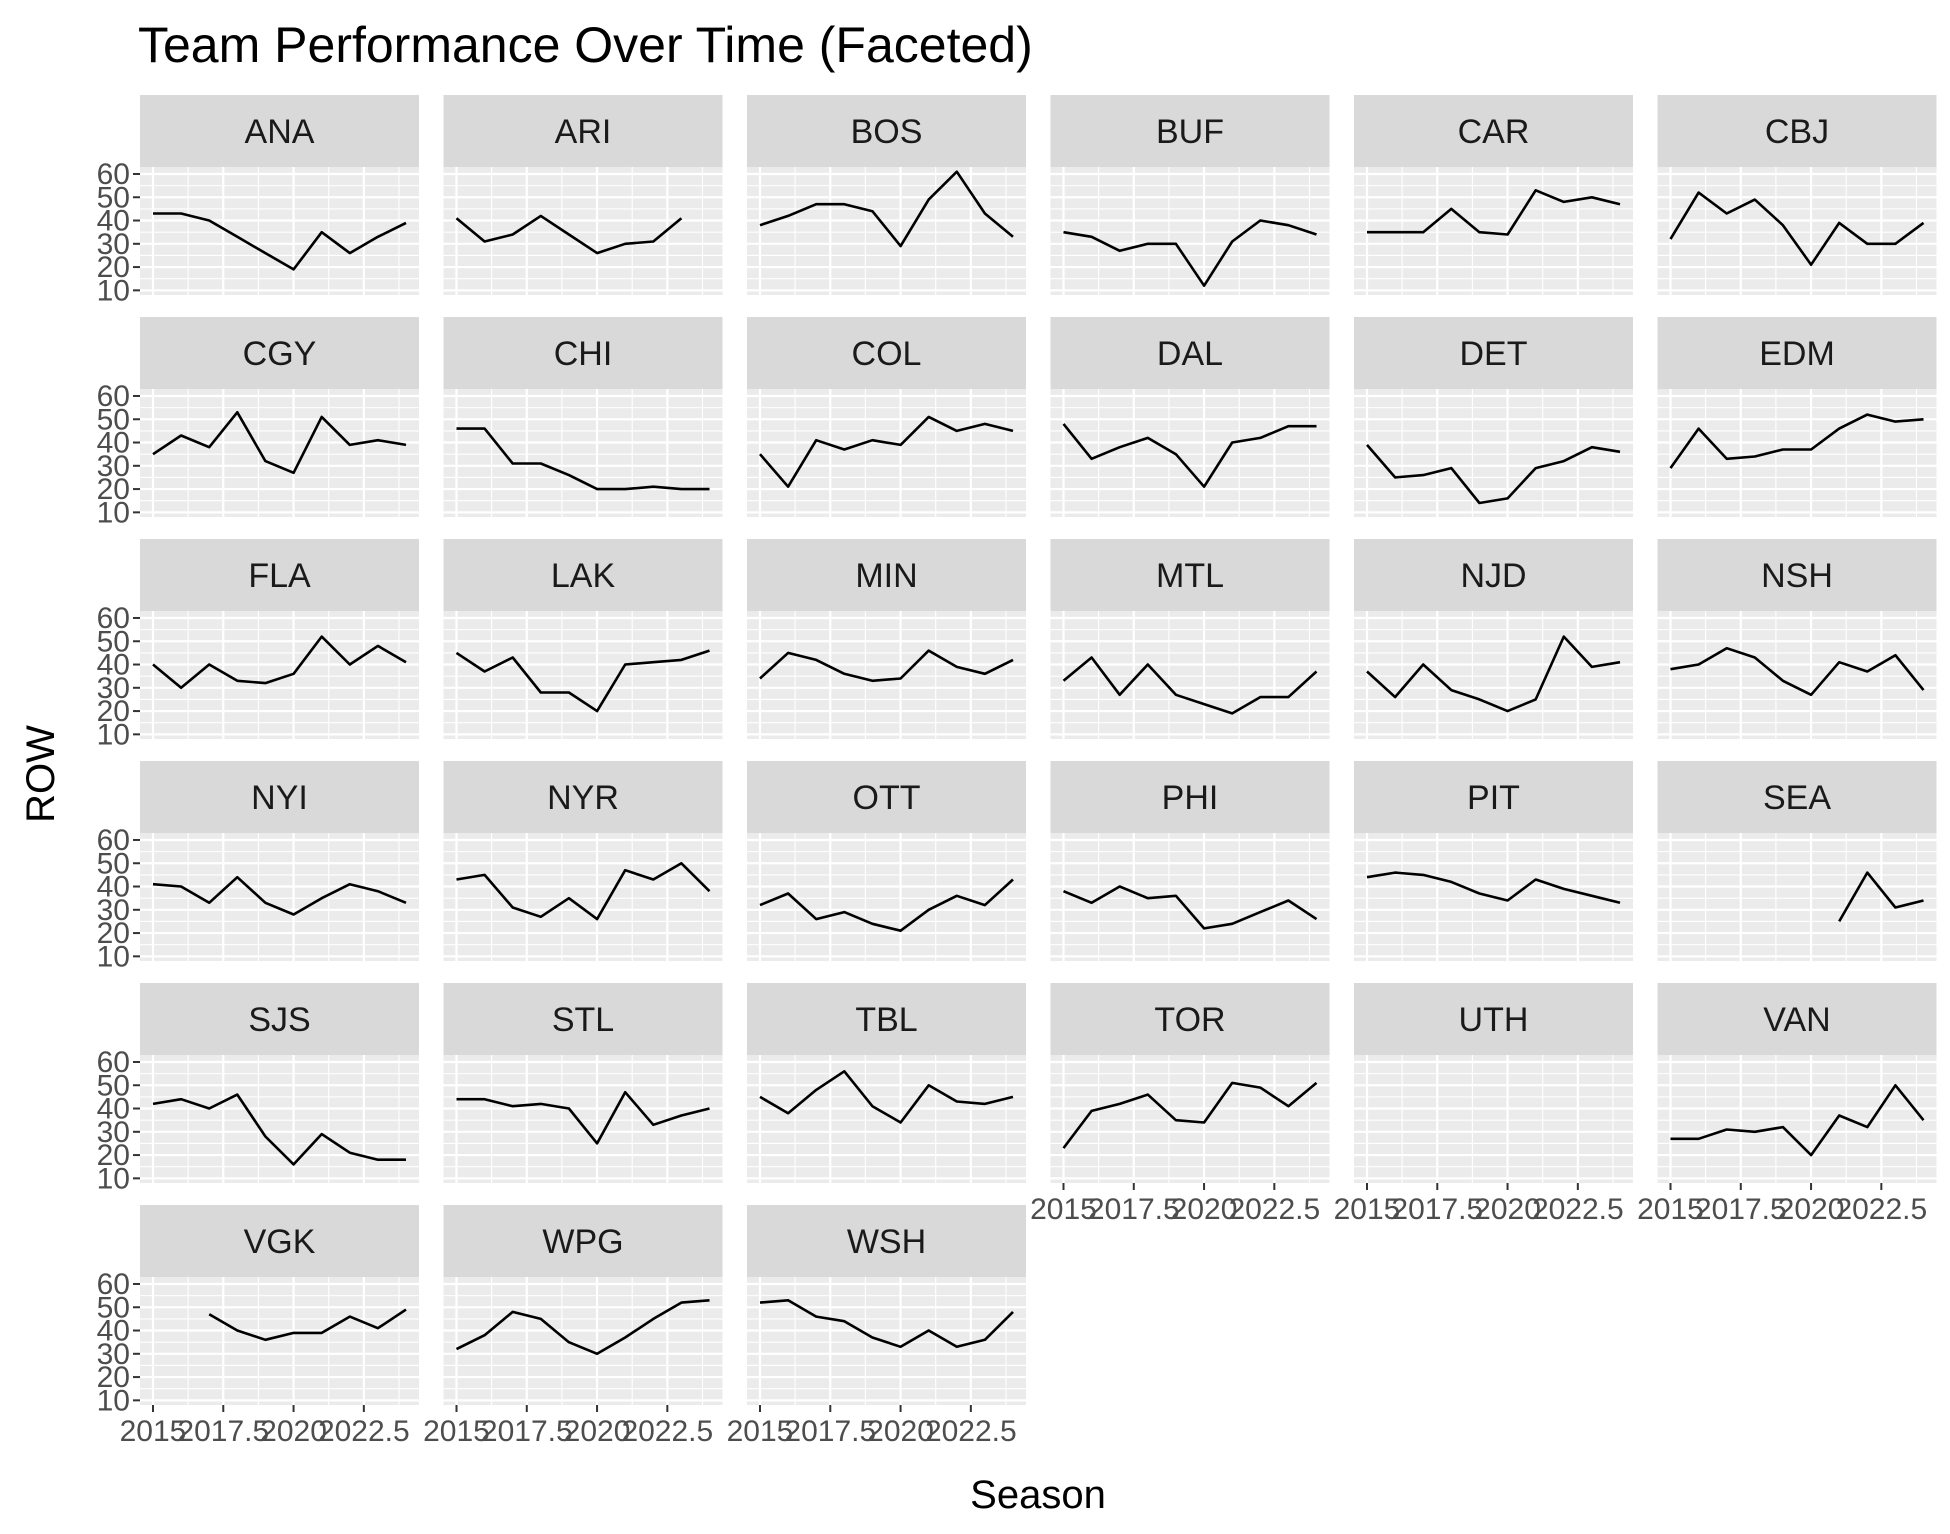  I want to click on facet-strip-label: WSH, so click(886, 1242).